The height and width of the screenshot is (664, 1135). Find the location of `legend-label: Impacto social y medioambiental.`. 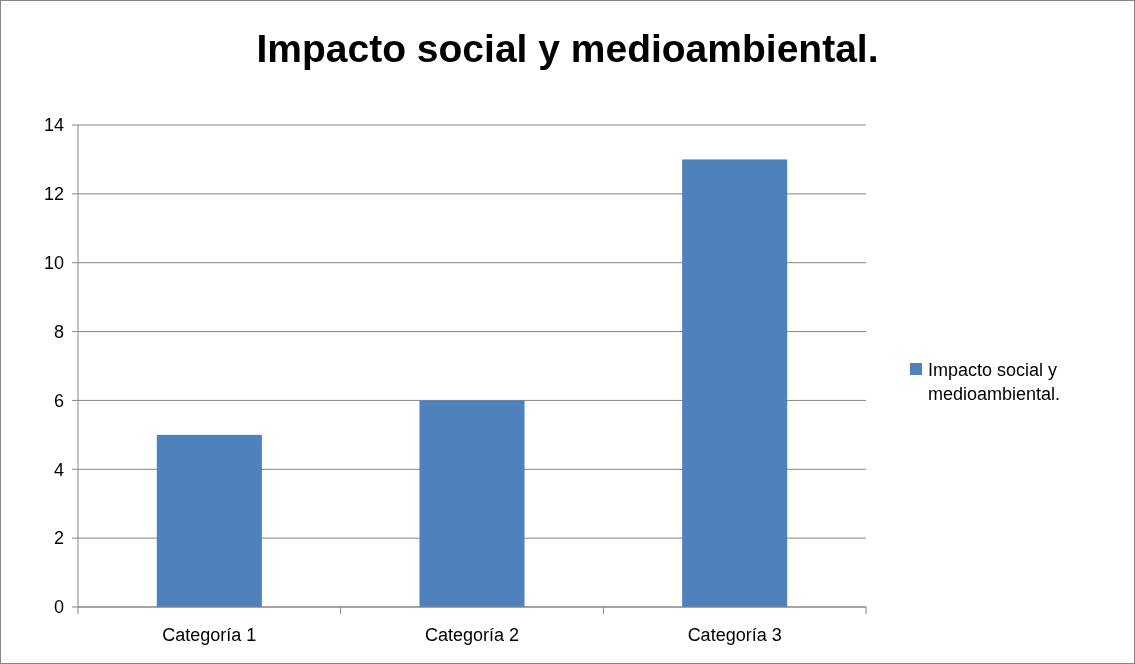

legend-label: Impacto social y medioambiental. is located at coordinates (994, 382).